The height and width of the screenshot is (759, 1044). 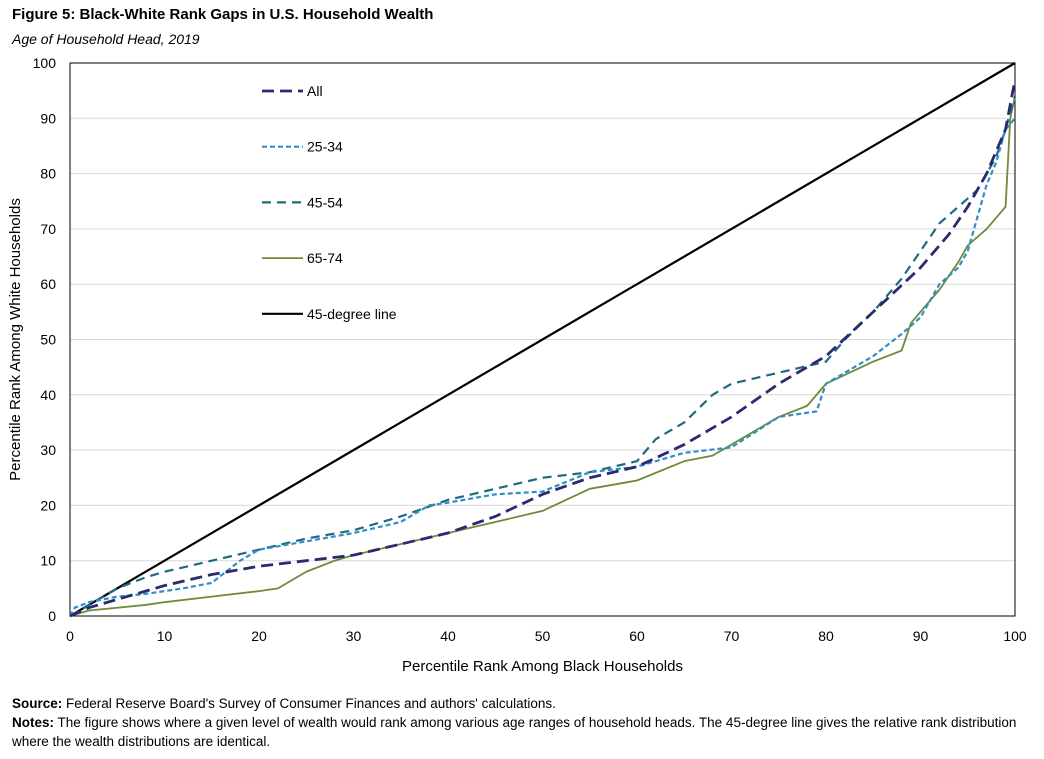 What do you see at coordinates (637, 636) in the screenshot?
I see `x-tick-label: 60` at bounding box center [637, 636].